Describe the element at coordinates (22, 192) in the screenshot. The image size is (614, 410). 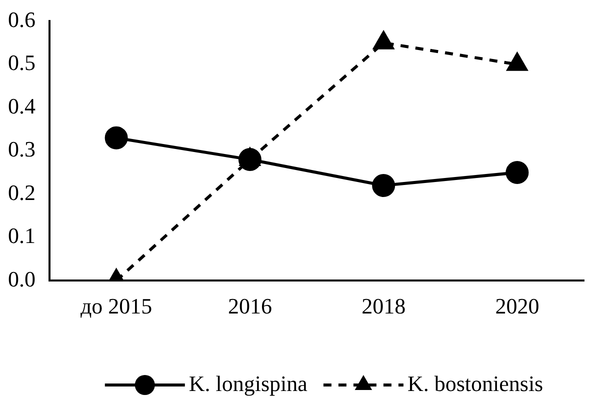
I see `y-tick-label: 0.2` at that location.